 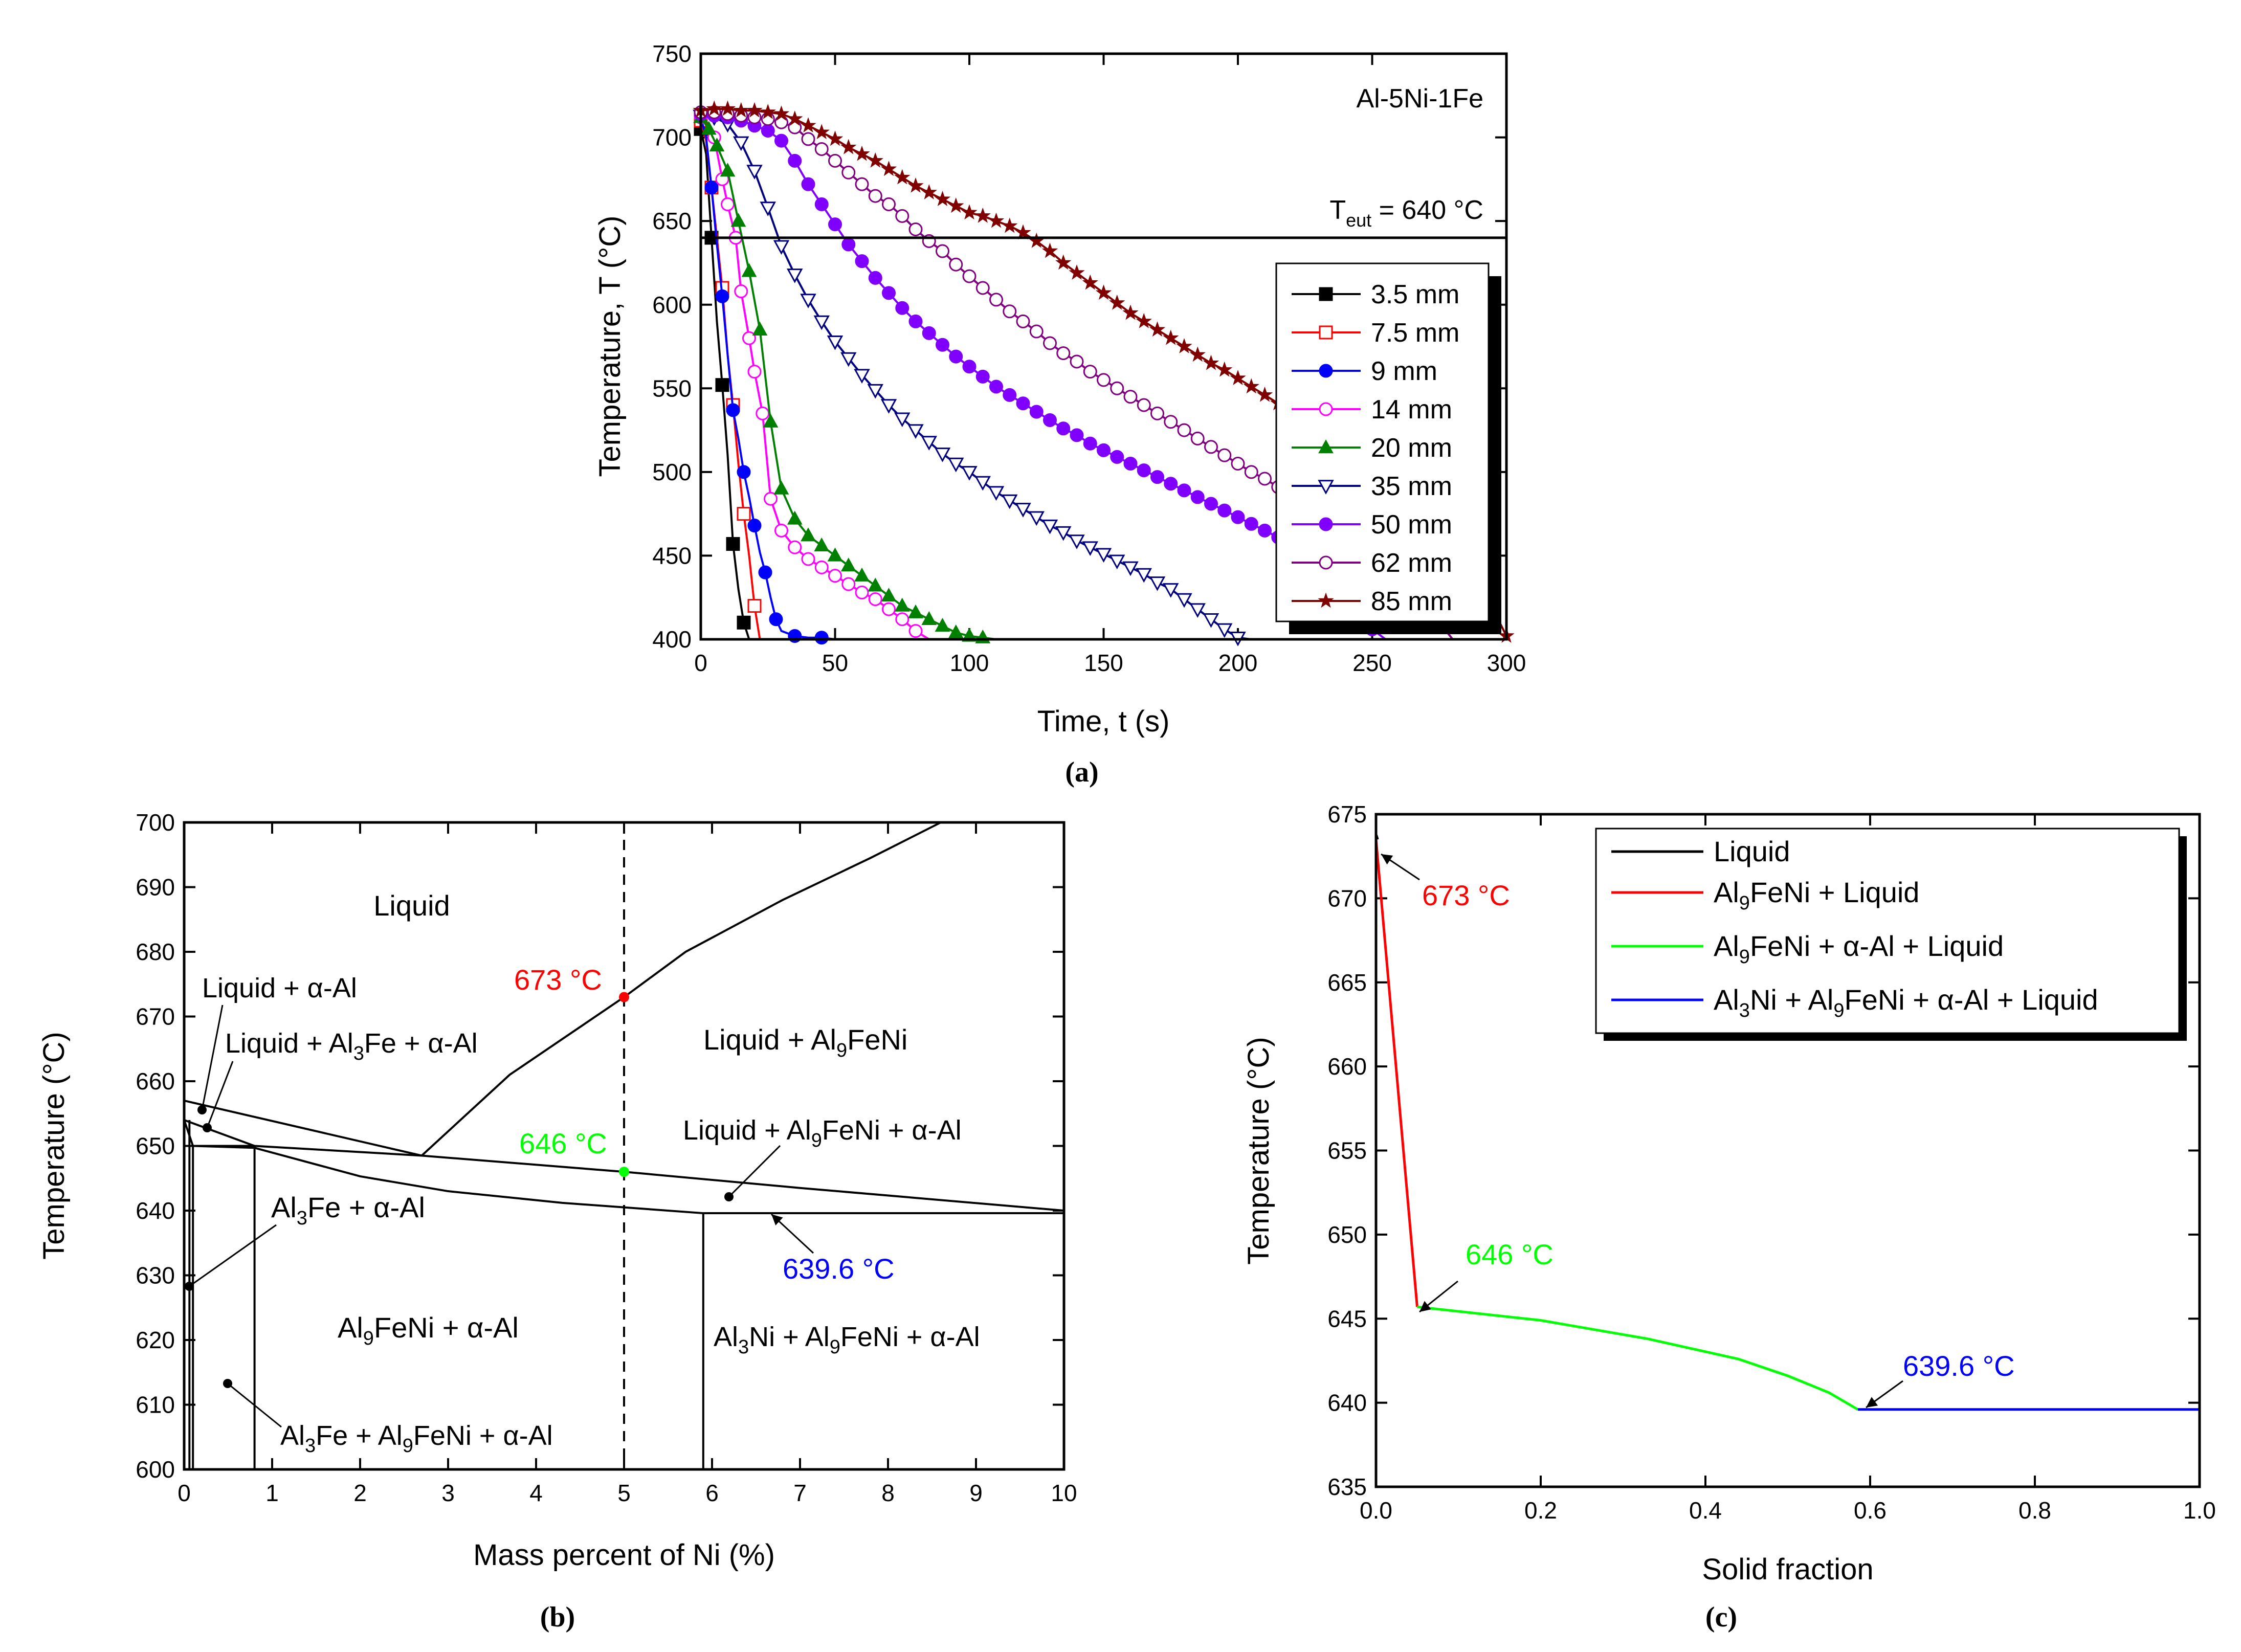 What do you see at coordinates (672, 53) in the screenshot?
I see `y-tick-label: 750` at bounding box center [672, 53].